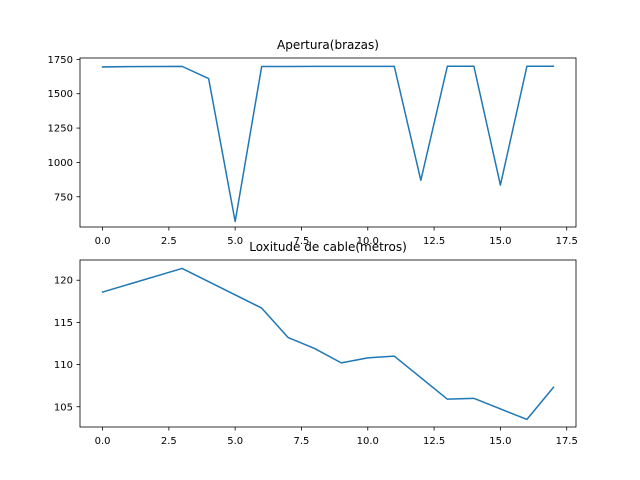  Describe the element at coordinates (328, 45) in the screenshot. I see `chart-title: Apertura(brazas)` at that location.